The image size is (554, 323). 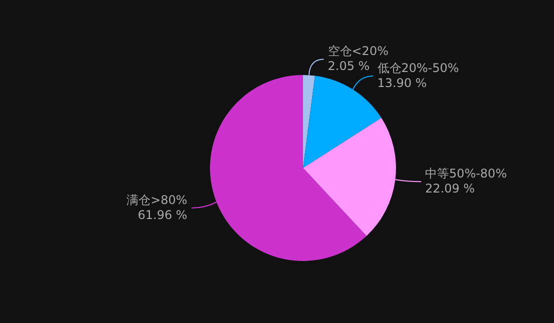 What do you see at coordinates (466, 173) in the screenshot?
I see `slice-label: 中等50%-80%` at bounding box center [466, 173].